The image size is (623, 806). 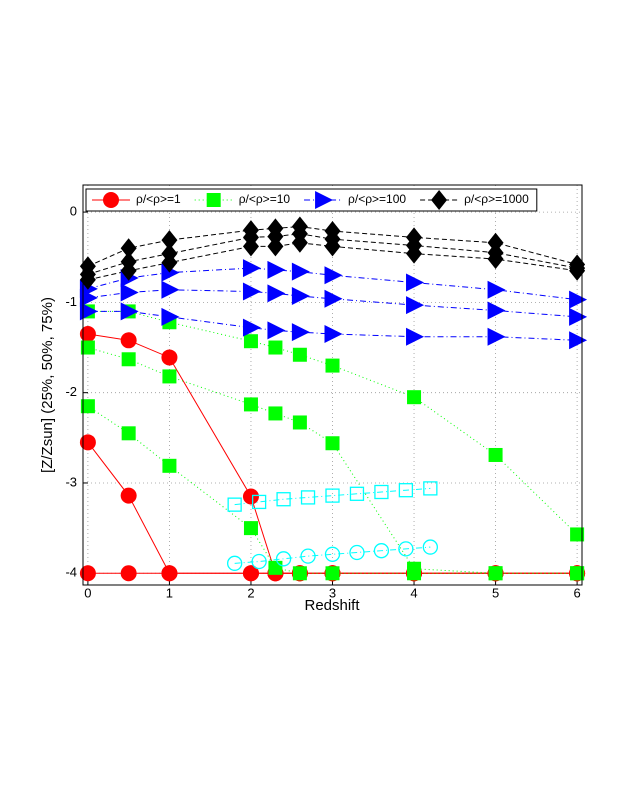 What do you see at coordinates (332, 605) in the screenshot?
I see `x-axis-label: Redshift` at bounding box center [332, 605].